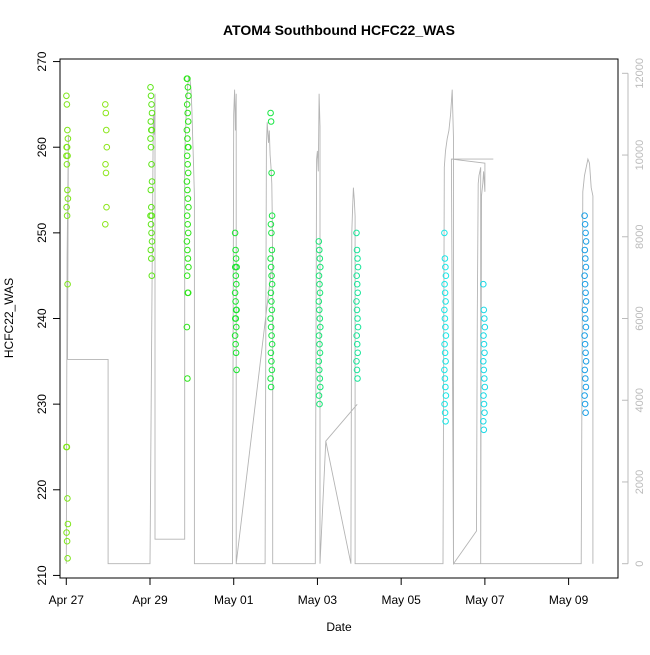  I want to click on x-tick-label: May 07, so click(485, 600).